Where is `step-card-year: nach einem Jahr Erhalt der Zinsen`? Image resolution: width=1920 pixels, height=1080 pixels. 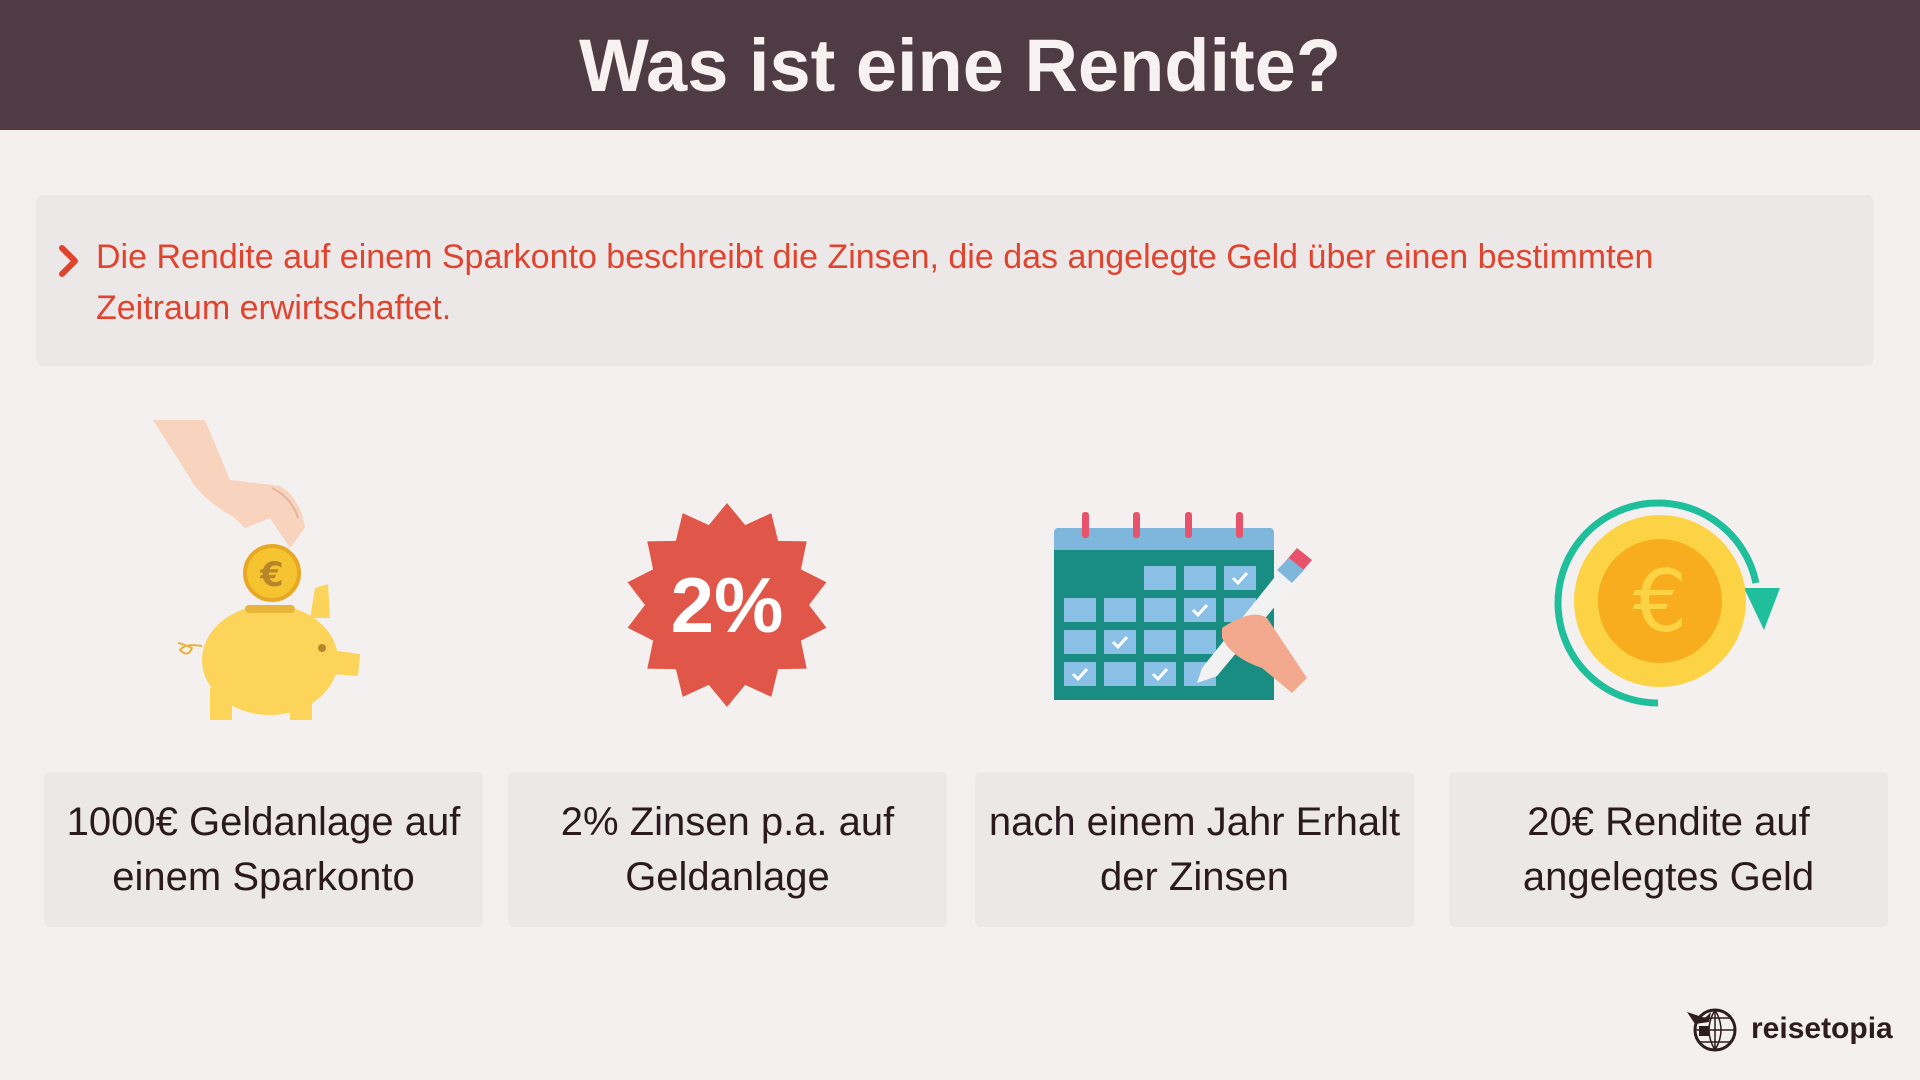 step-card-year: nach einem Jahr Erhalt der Zinsen is located at coordinates (1194, 849).